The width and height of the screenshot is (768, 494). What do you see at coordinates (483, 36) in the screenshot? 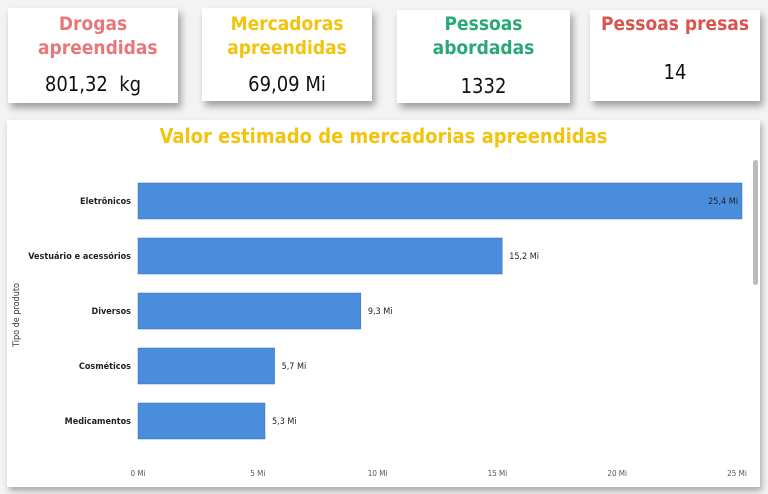
I see `card-title: Pessoas abordadas` at bounding box center [483, 36].